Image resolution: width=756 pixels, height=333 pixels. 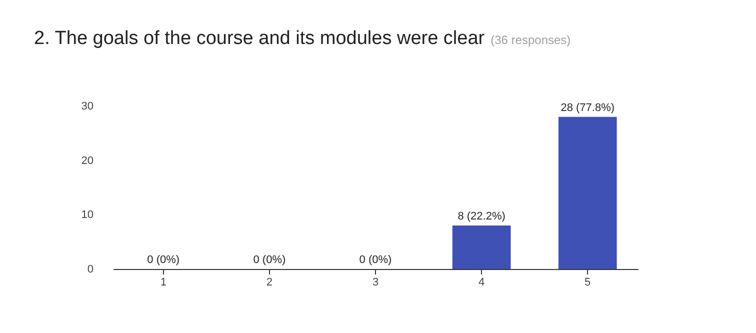 What do you see at coordinates (259, 38) in the screenshot?
I see `chart-title: 2. The goals of the course and its modules were clear` at bounding box center [259, 38].